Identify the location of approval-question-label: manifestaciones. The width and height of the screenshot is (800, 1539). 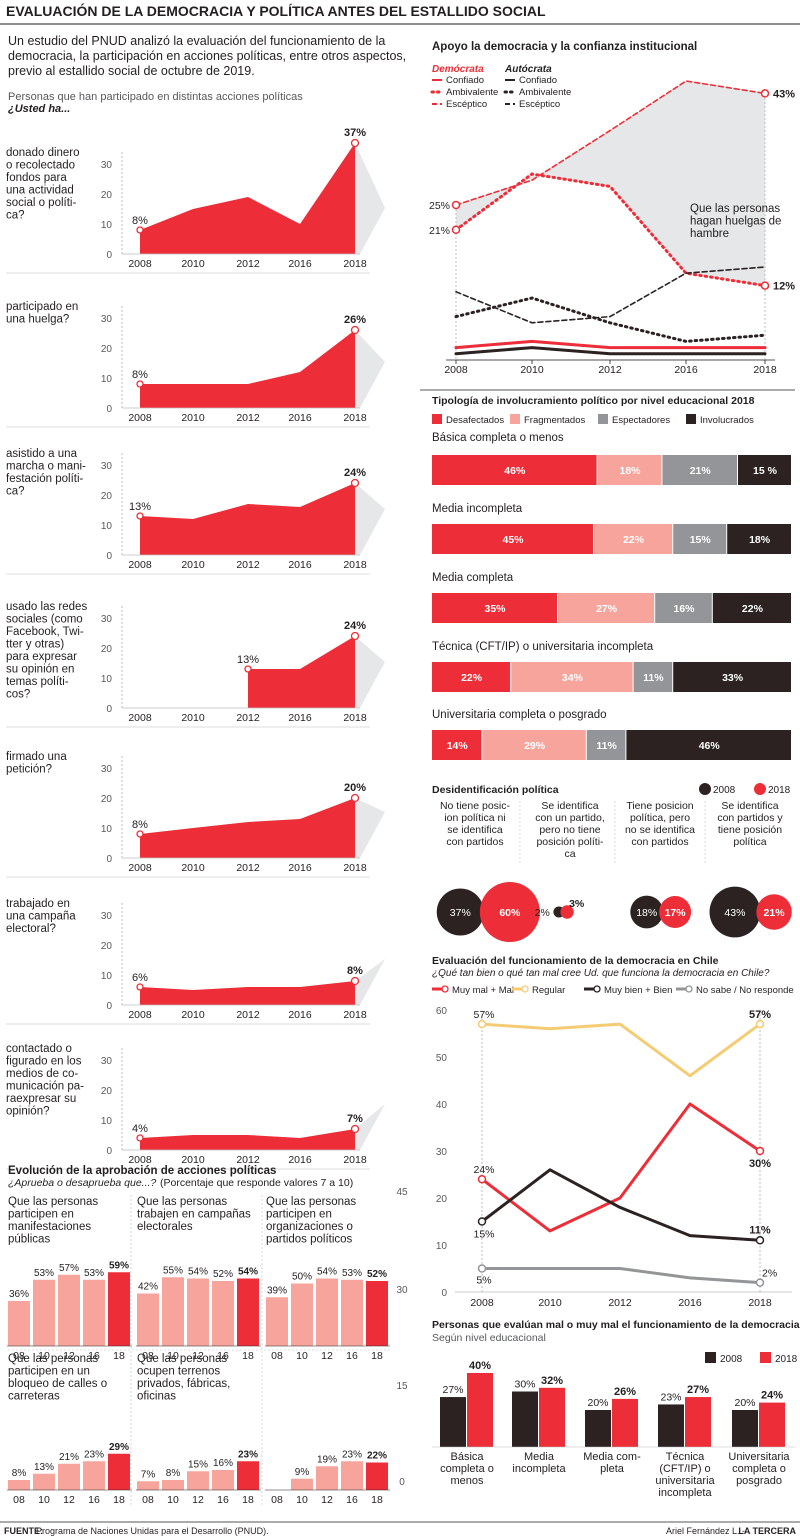
(49, 1227).